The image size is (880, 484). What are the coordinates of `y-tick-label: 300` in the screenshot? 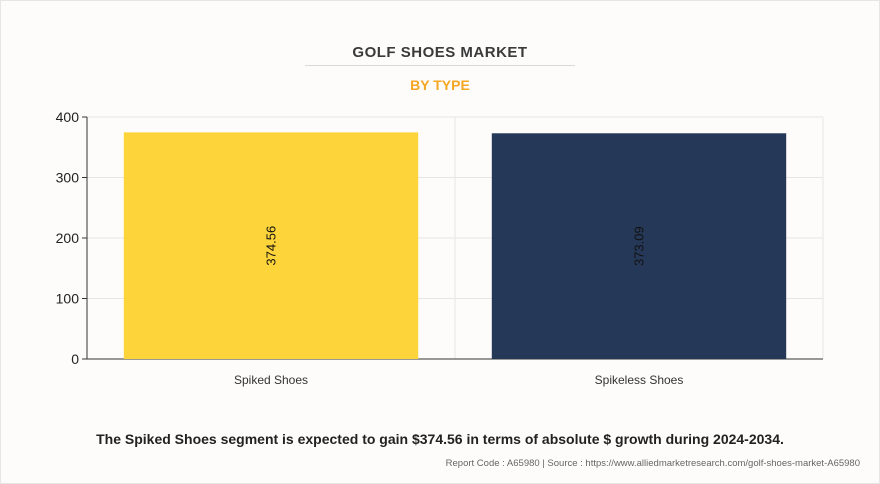 It's located at (68, 178).